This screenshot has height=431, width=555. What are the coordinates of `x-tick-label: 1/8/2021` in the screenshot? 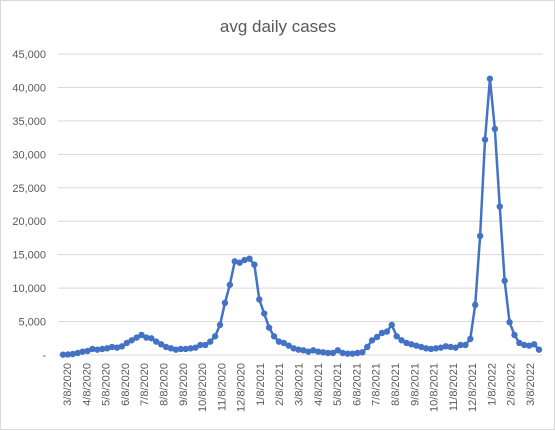 It's located at (261, 384).